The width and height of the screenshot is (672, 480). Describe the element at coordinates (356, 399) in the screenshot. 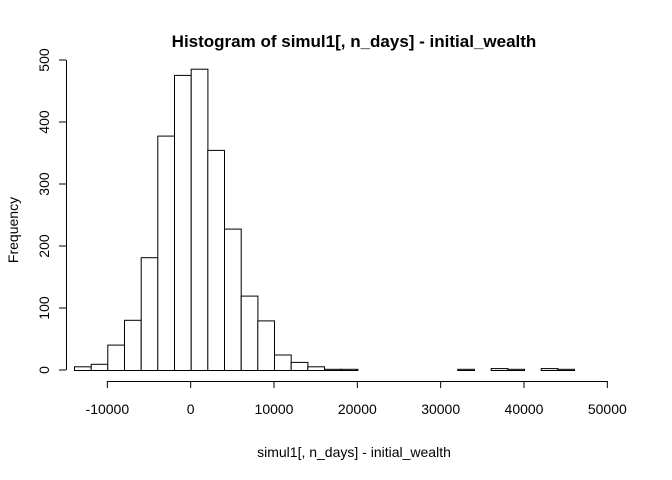

I see `x-axis: -10000 0 10000 20000 30000 40000 50000` at that location.